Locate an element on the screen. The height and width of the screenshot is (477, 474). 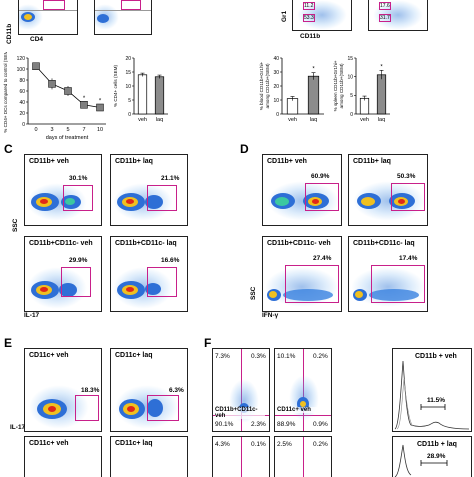
y-tick-label: 40 is located at coordinates (22, 103).